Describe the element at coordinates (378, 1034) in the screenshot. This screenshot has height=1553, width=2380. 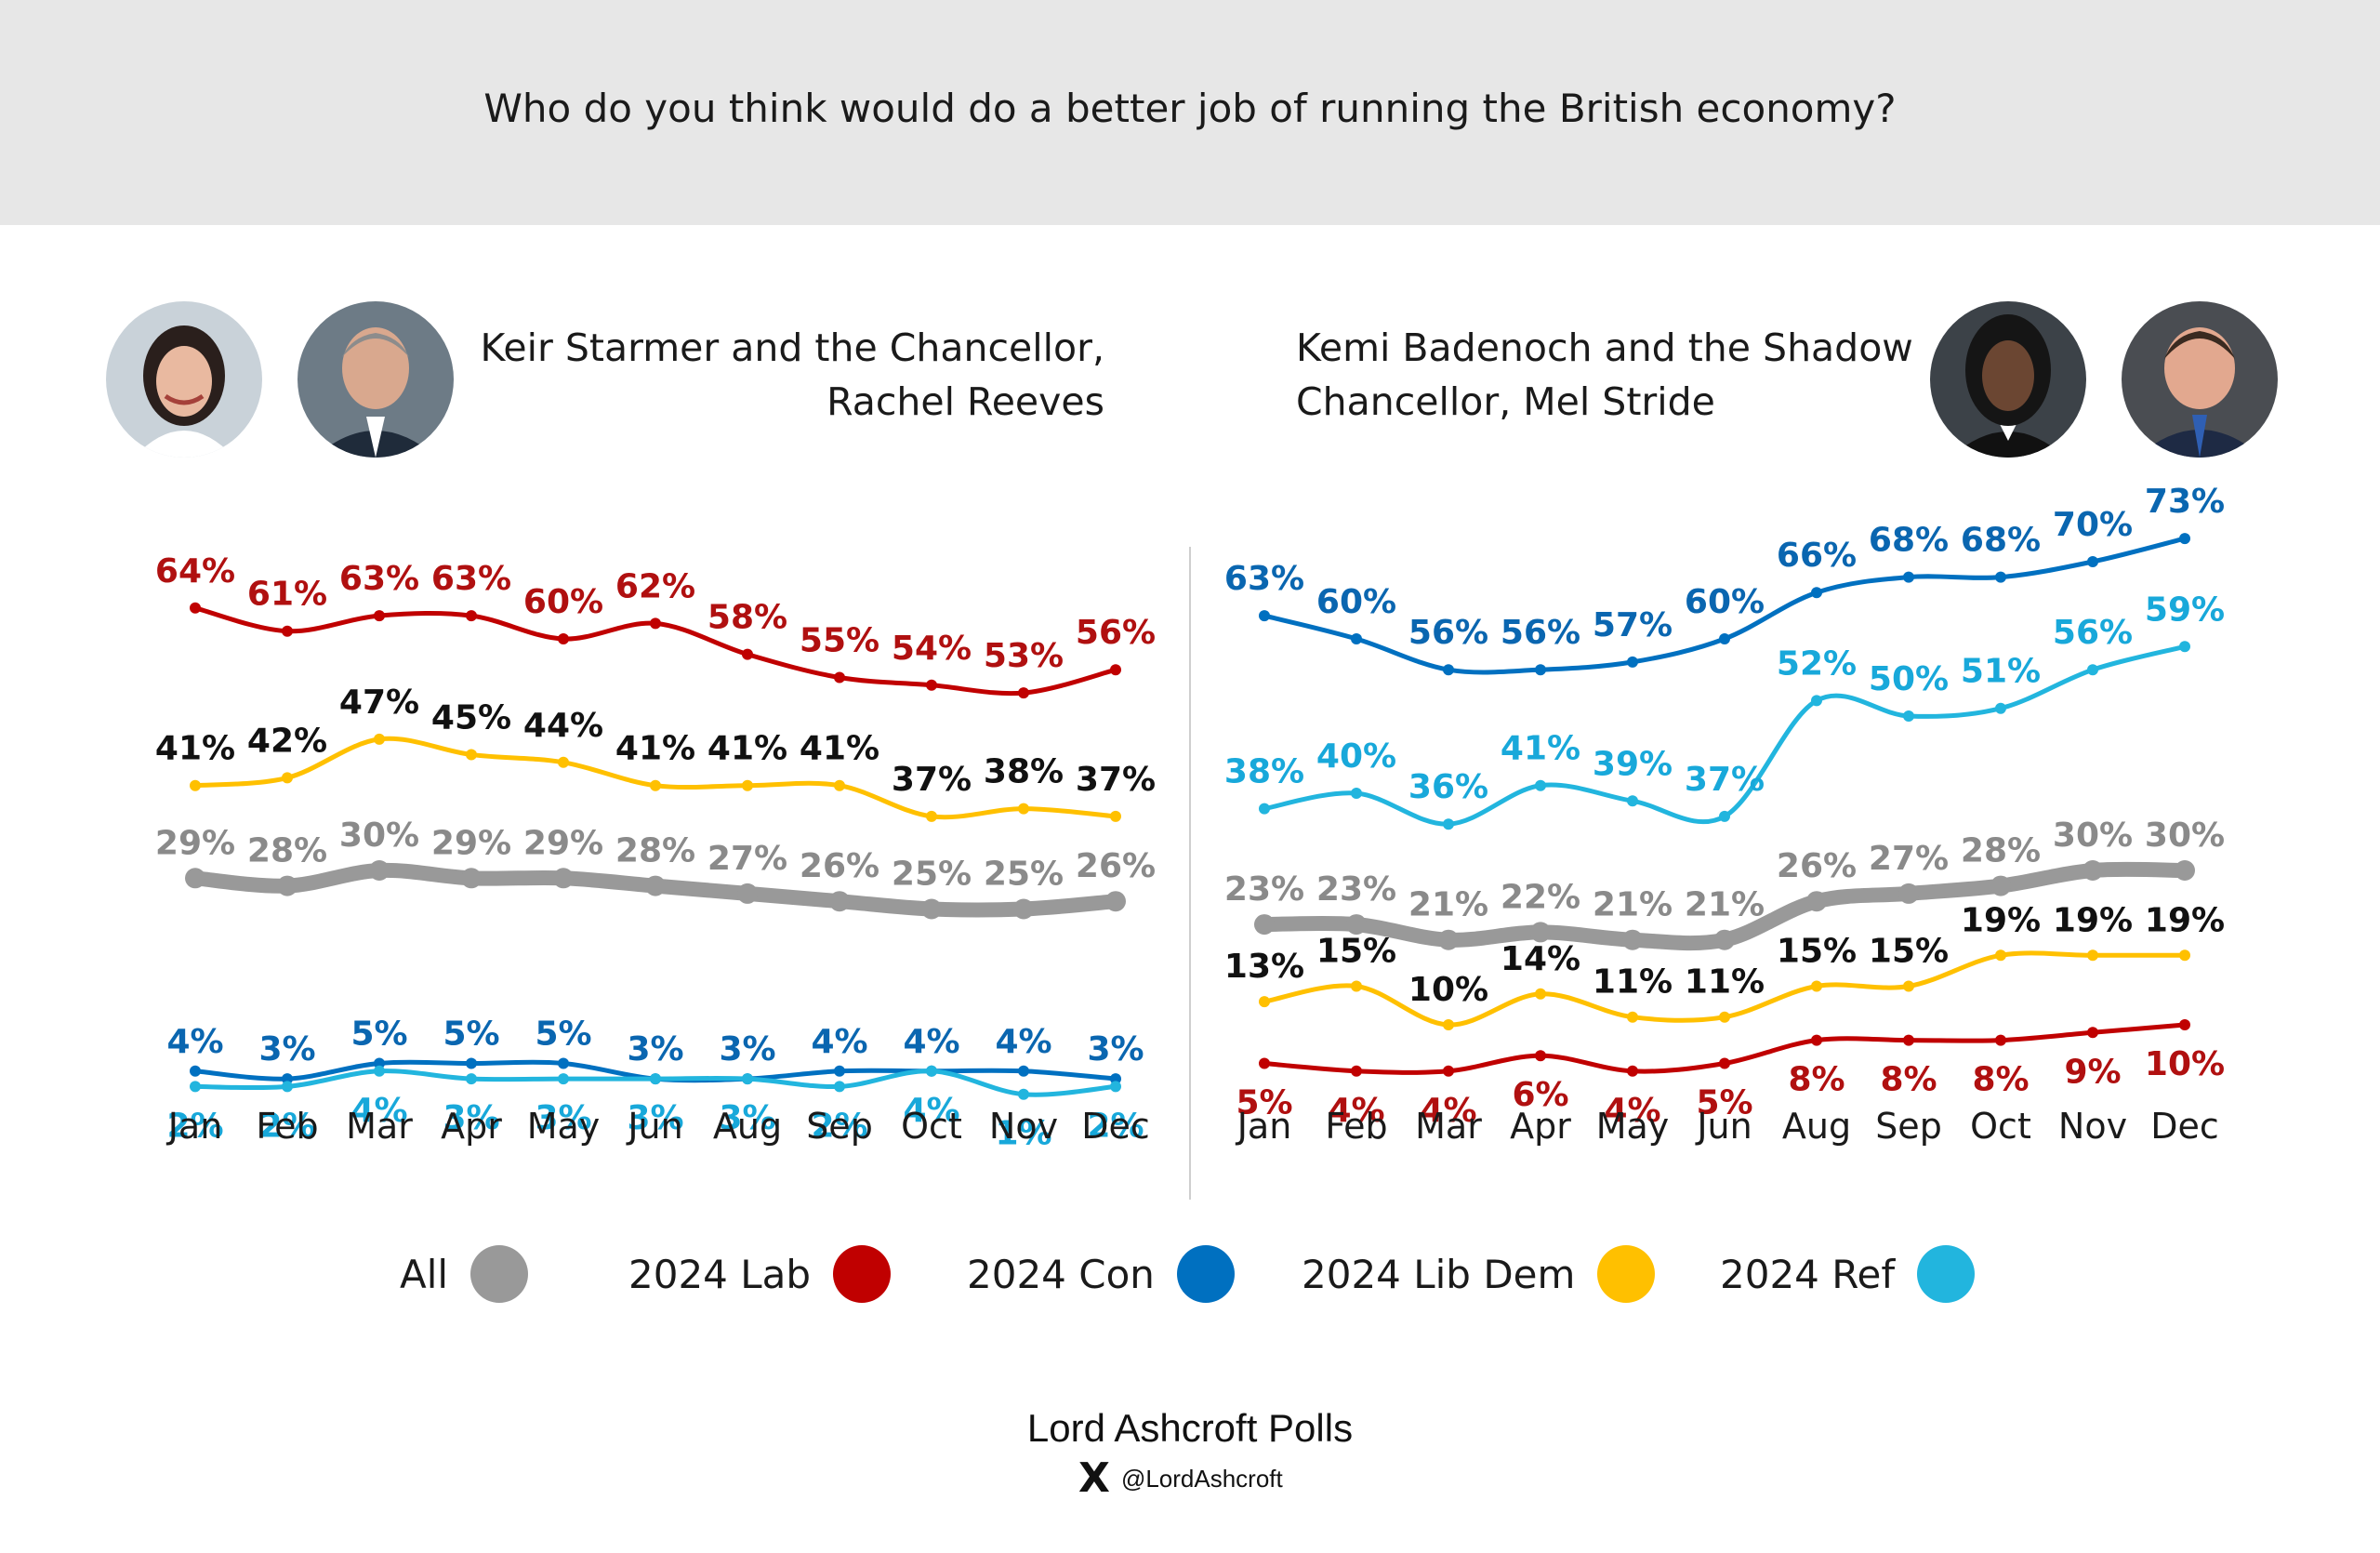
I see `data-label-2024-con-mar: 5%` at that location.